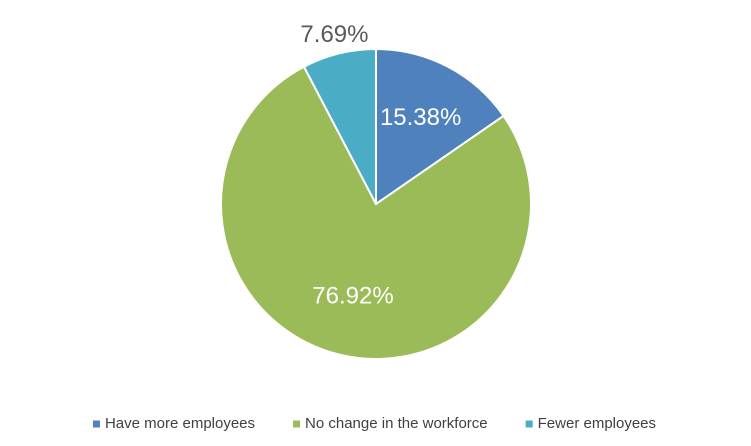  I want to click on data-label: 76.92%, so click(352, 296).